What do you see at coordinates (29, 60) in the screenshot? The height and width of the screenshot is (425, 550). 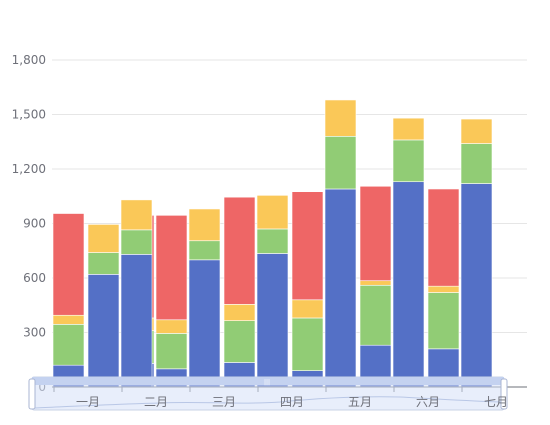 I see `y-tick-label: 1,800` at bounding box center [29, 60].